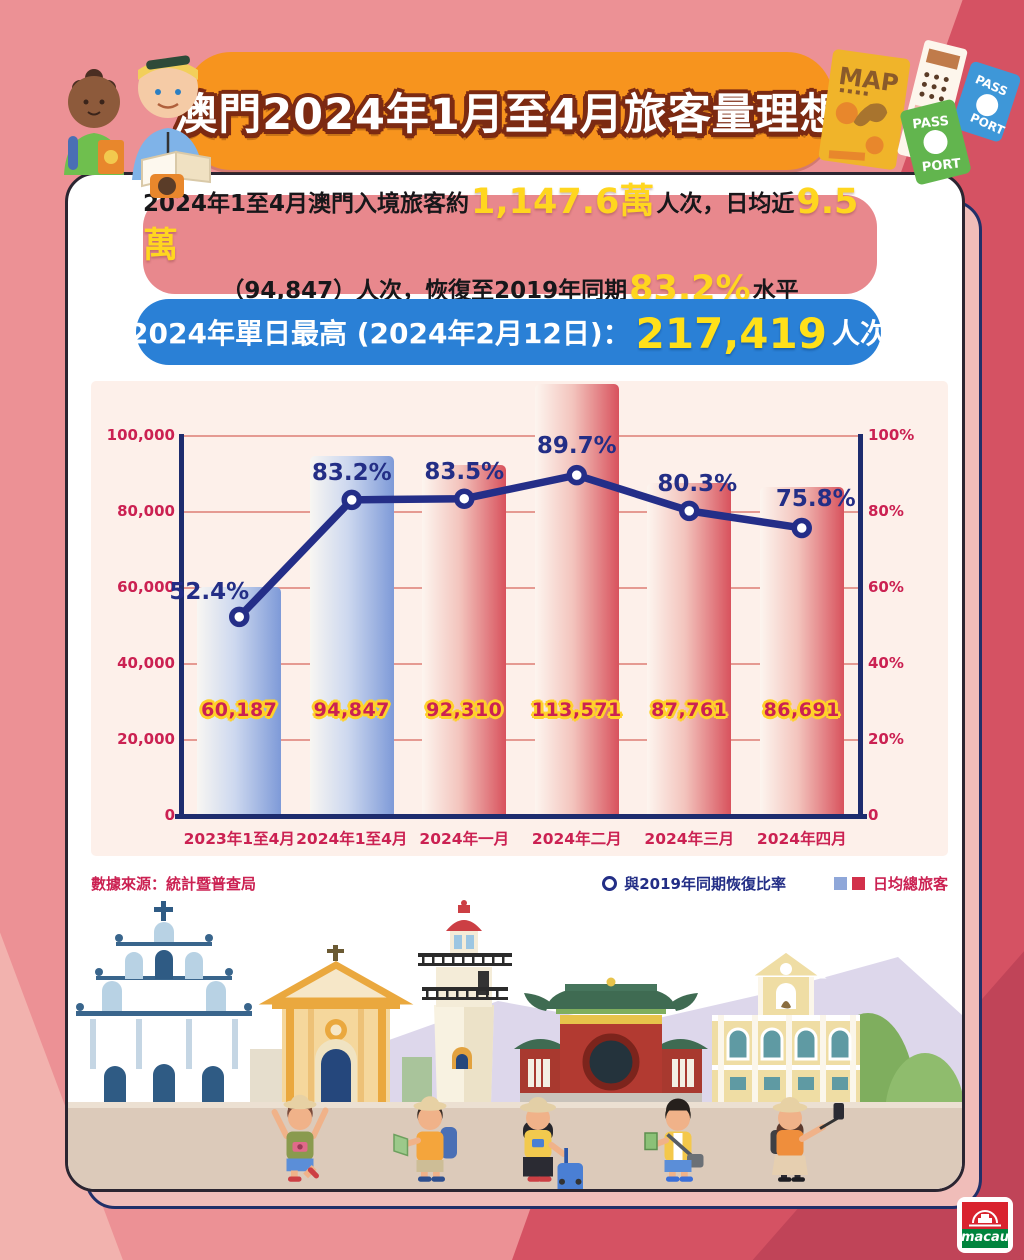  I want to click on travel-items-illustration: MAP PASS PORT PASS PORT, so click(919, 112).